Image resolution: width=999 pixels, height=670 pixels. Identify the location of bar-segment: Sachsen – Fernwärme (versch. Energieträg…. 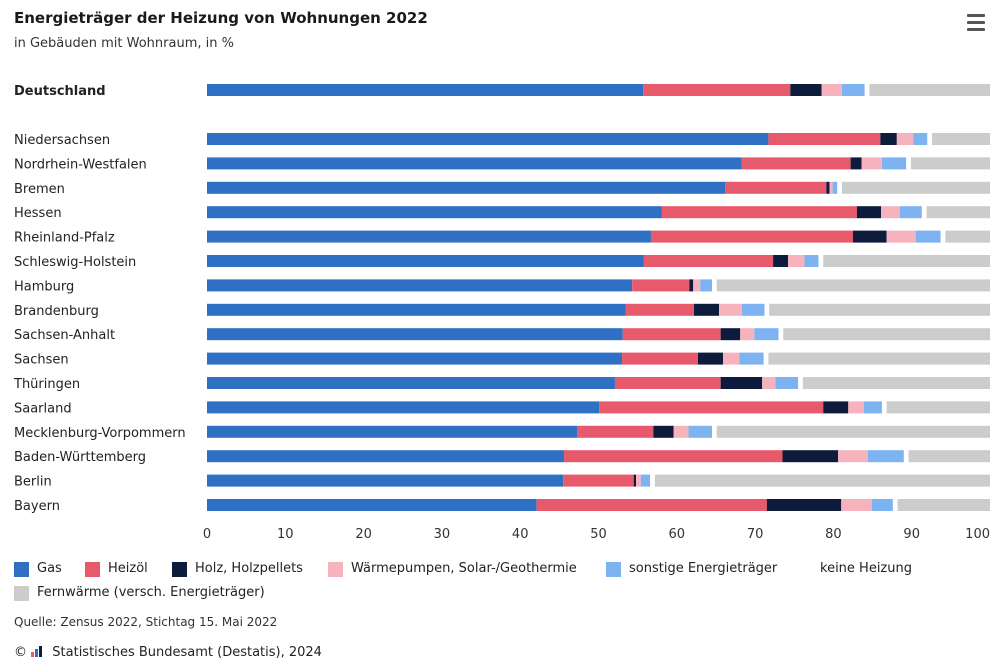
(879, 358).